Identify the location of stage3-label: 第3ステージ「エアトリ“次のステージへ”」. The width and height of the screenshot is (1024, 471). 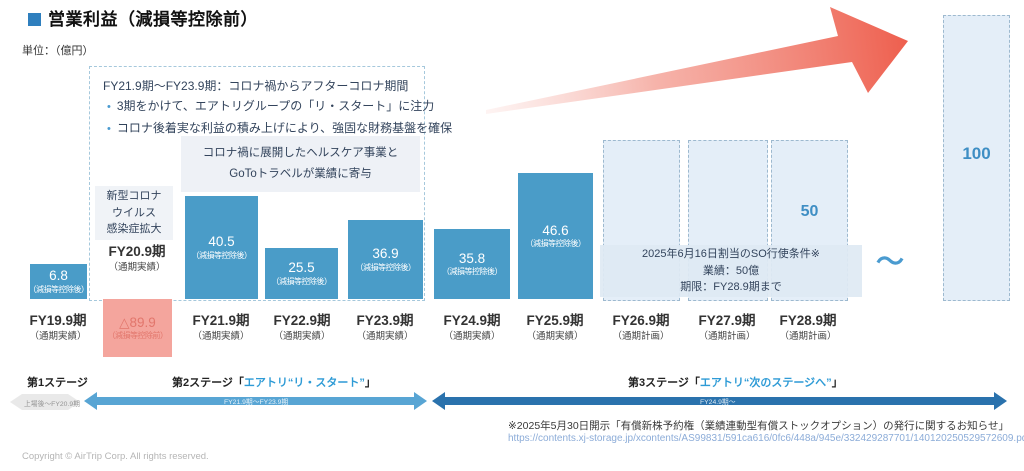
(735, 383).